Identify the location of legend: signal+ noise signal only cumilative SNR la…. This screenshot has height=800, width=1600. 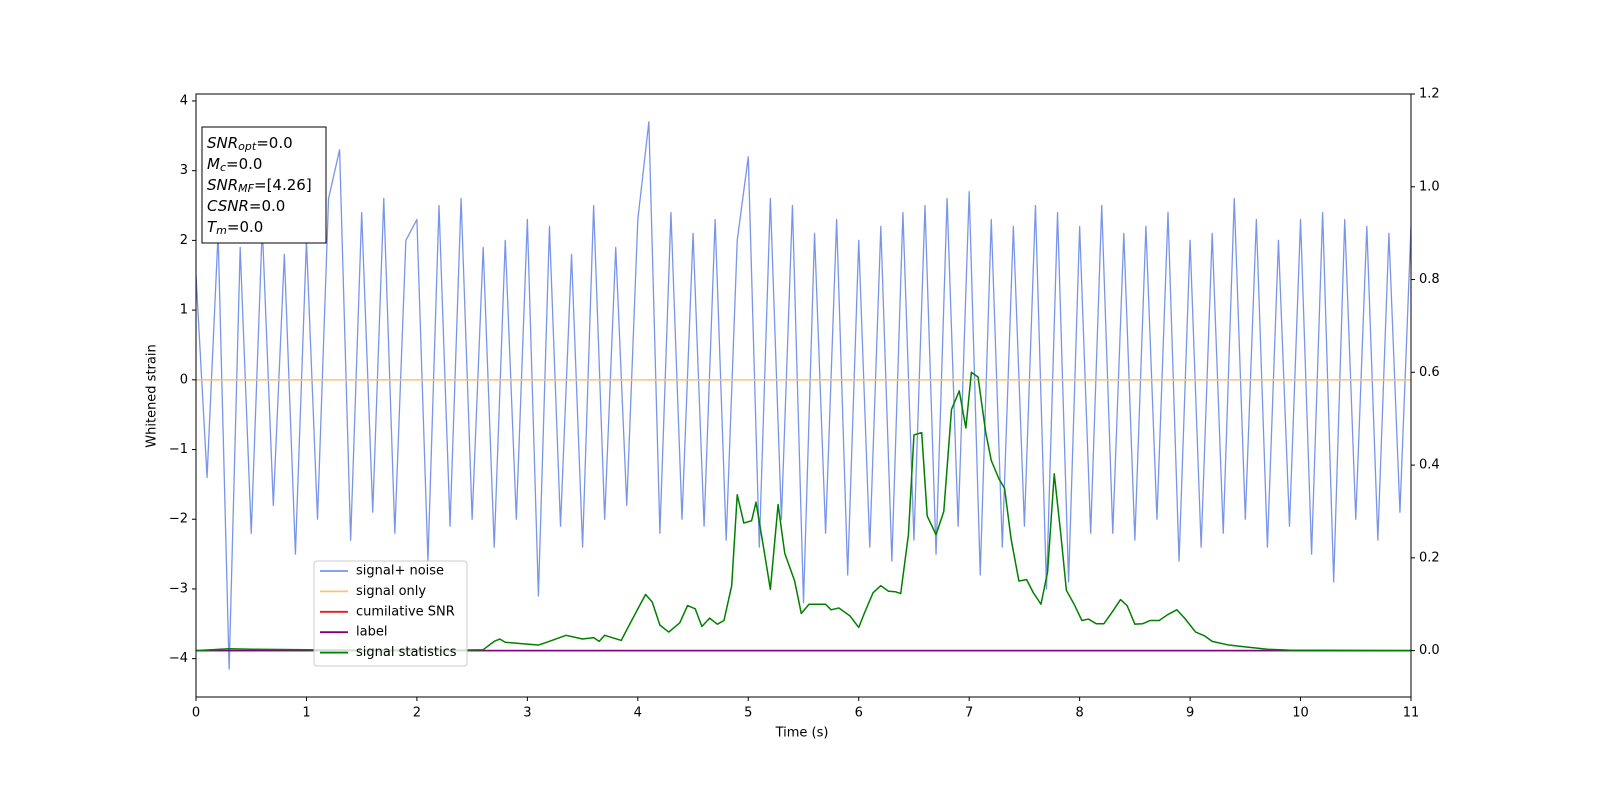
(390, 613).